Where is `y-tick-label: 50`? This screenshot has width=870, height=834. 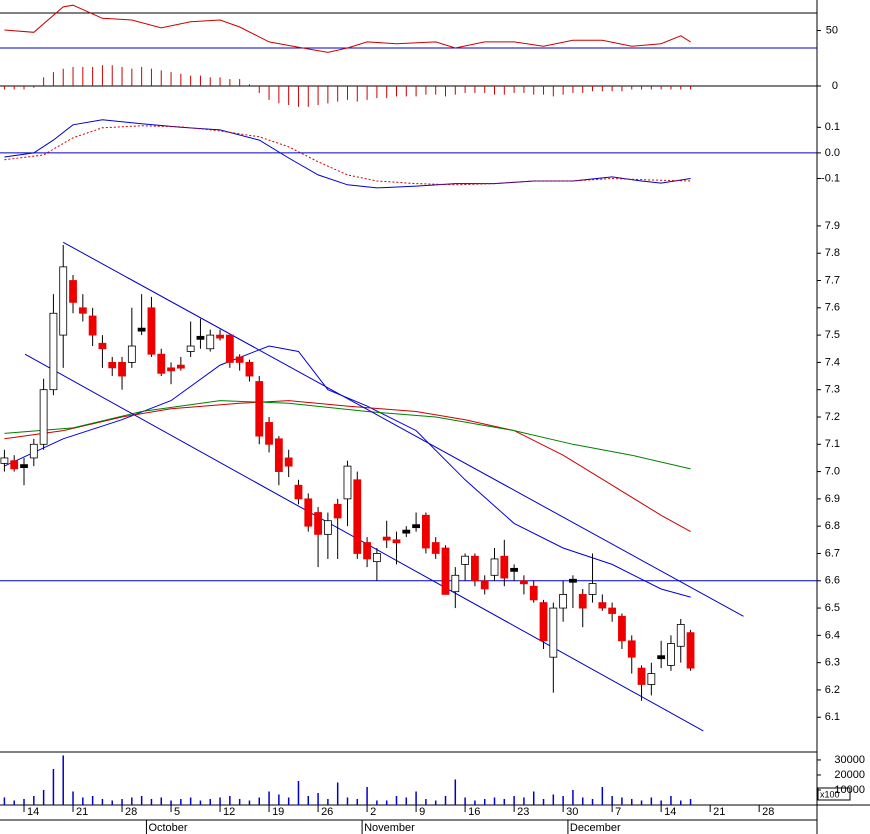 y-tick-label: 50 is located at coordinates (832, 30).